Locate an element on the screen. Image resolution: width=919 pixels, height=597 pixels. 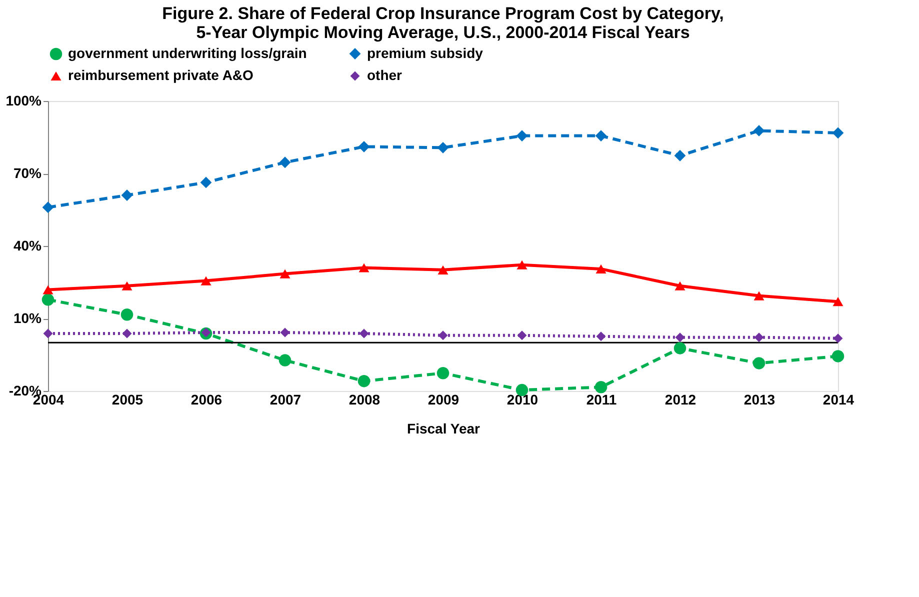
x-tick-label: 2011 is located at coordinates (601, 400).